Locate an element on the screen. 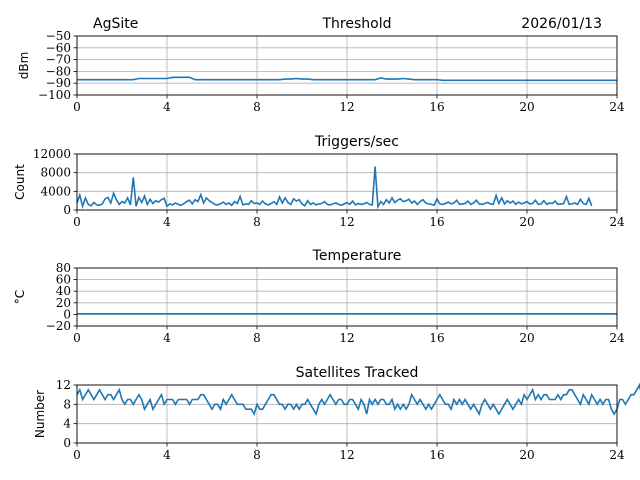 The width and height of the screenshot is (640, 480). panel-title: Triggers/sec is located at coordinates (356, 142).